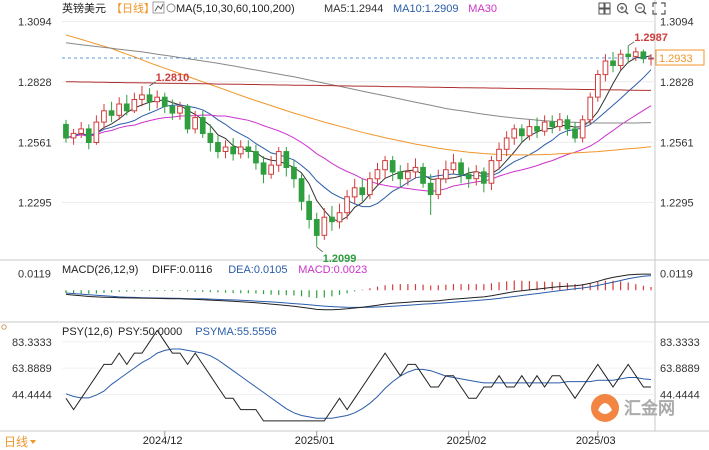 The height and width of the screenshot is (450, 709). What do you see at coordinates (87, 332) in the screenshot?
I see `psy-title: PSY(12,6)` at bounding box center [87, 332].